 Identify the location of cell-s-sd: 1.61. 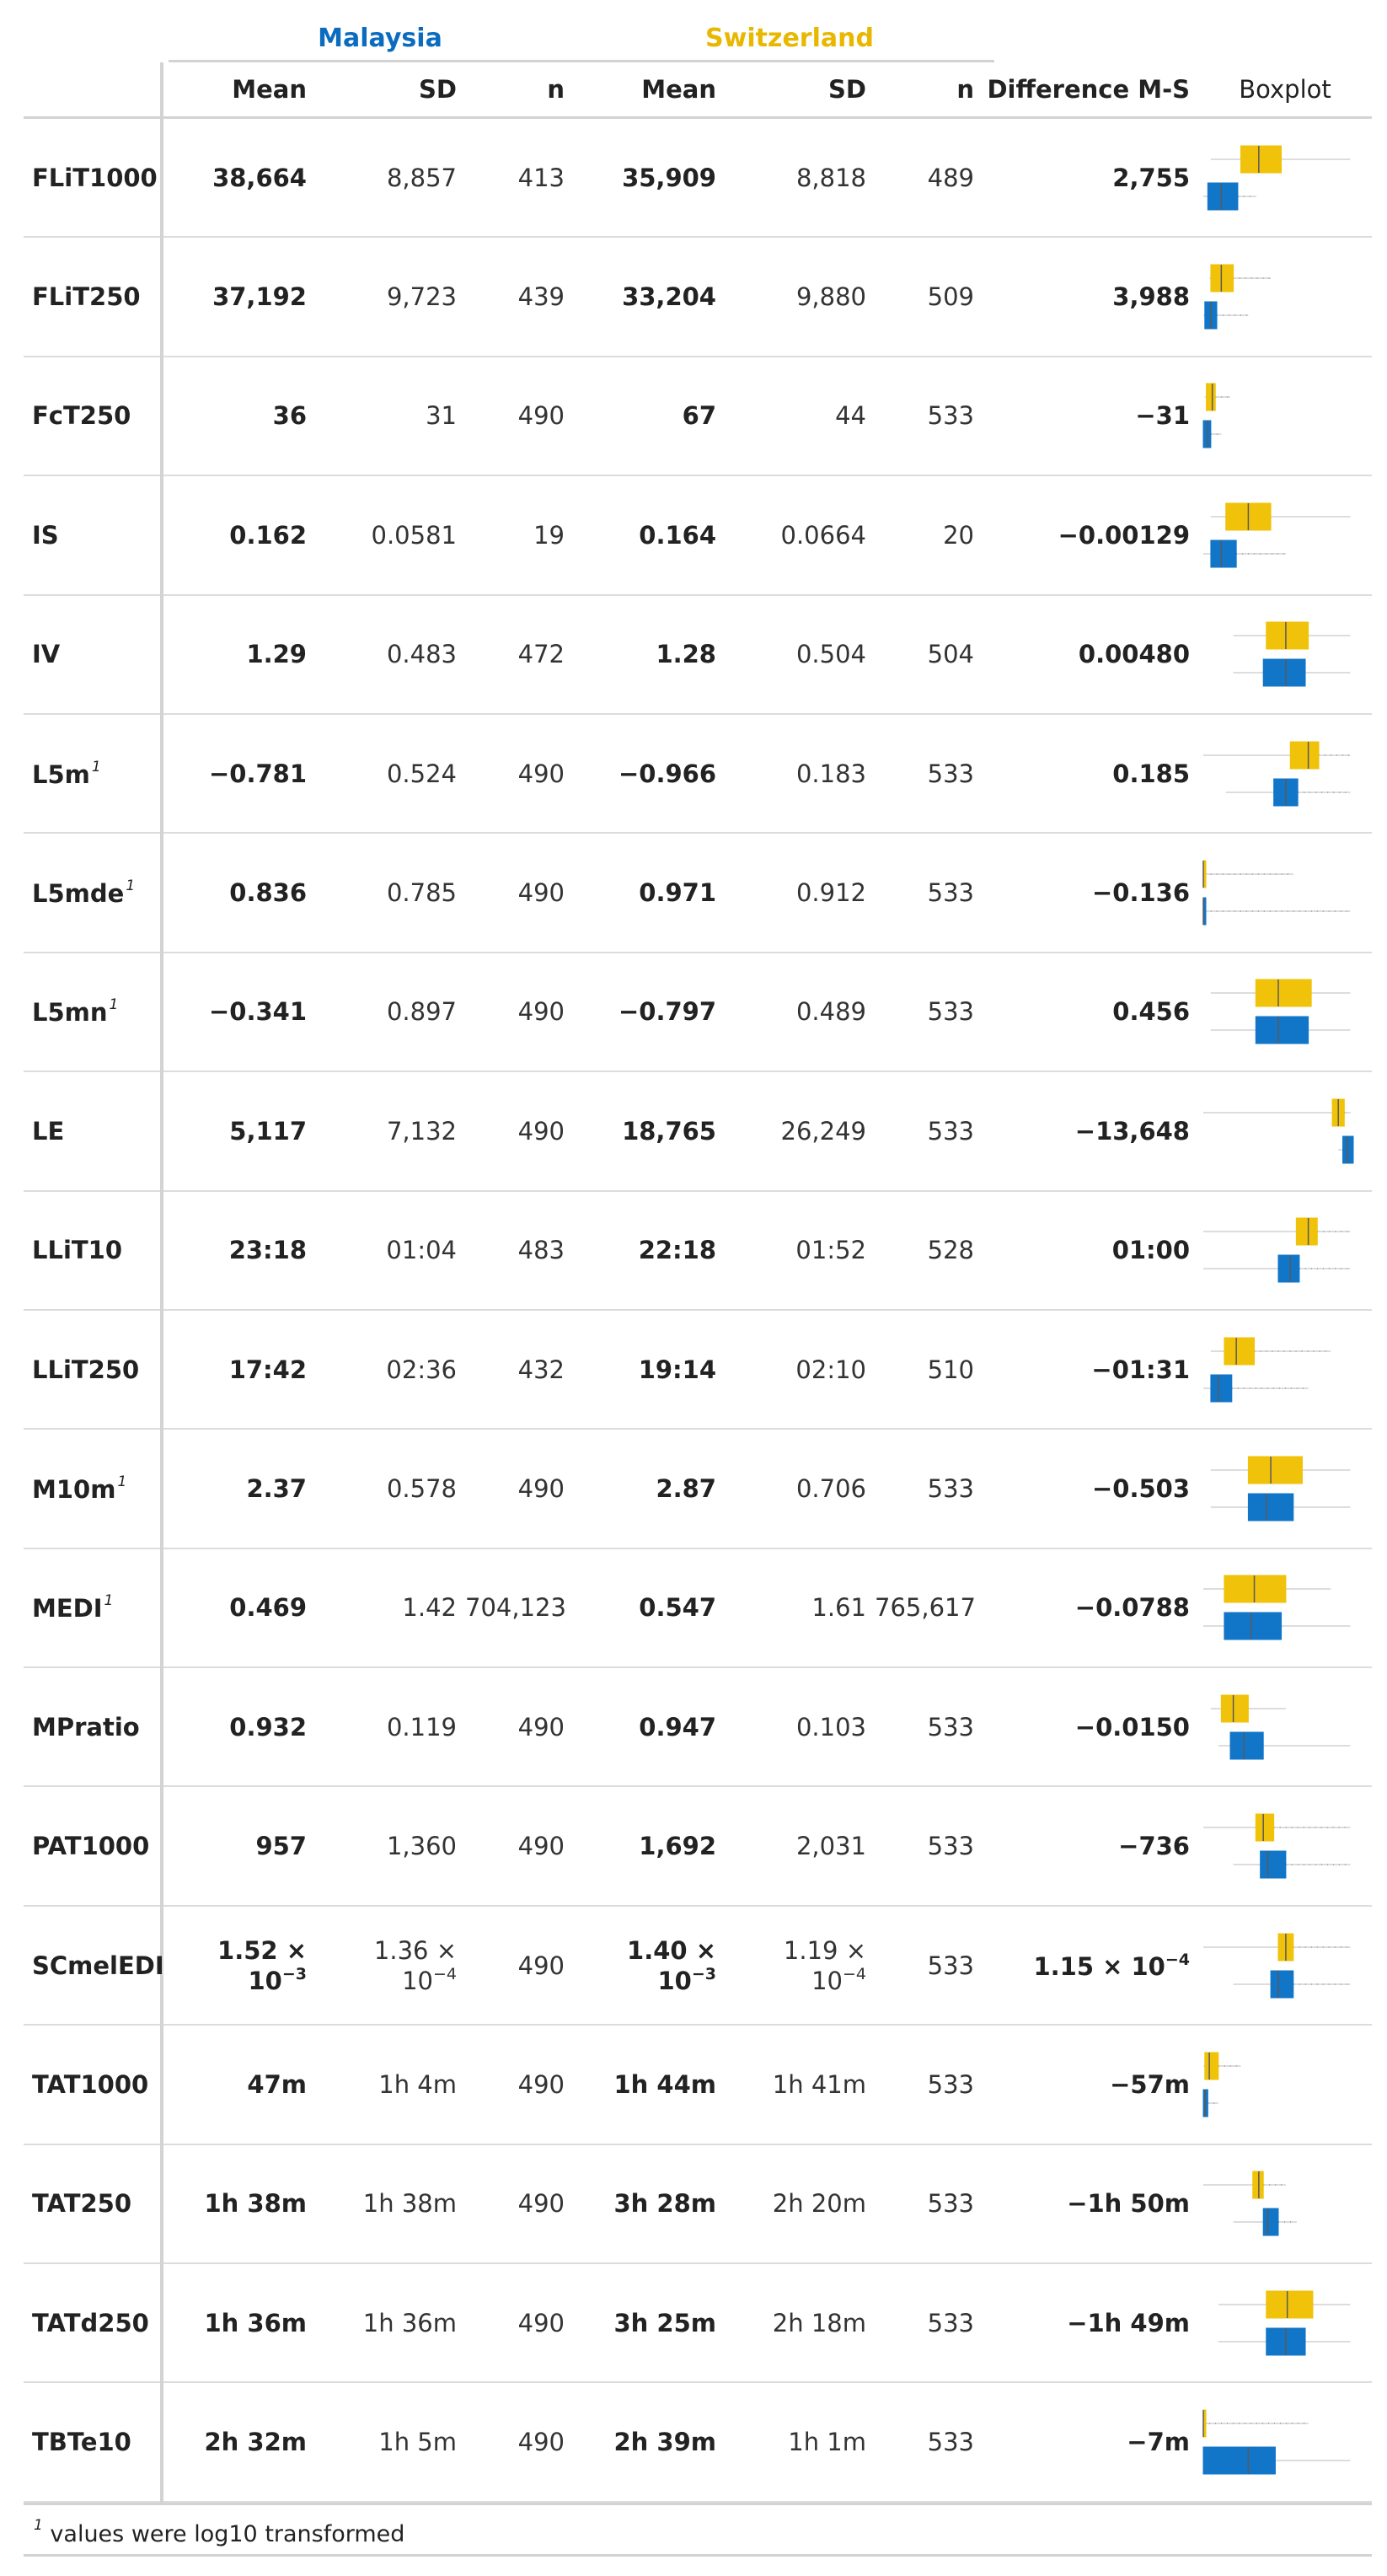
(800, 1608).